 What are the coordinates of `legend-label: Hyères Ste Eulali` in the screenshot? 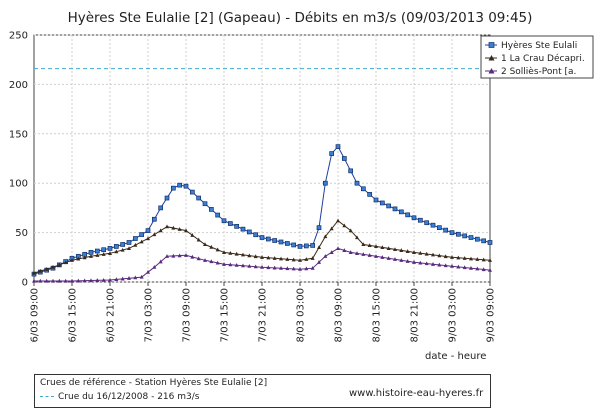 It's located at (539, 45).